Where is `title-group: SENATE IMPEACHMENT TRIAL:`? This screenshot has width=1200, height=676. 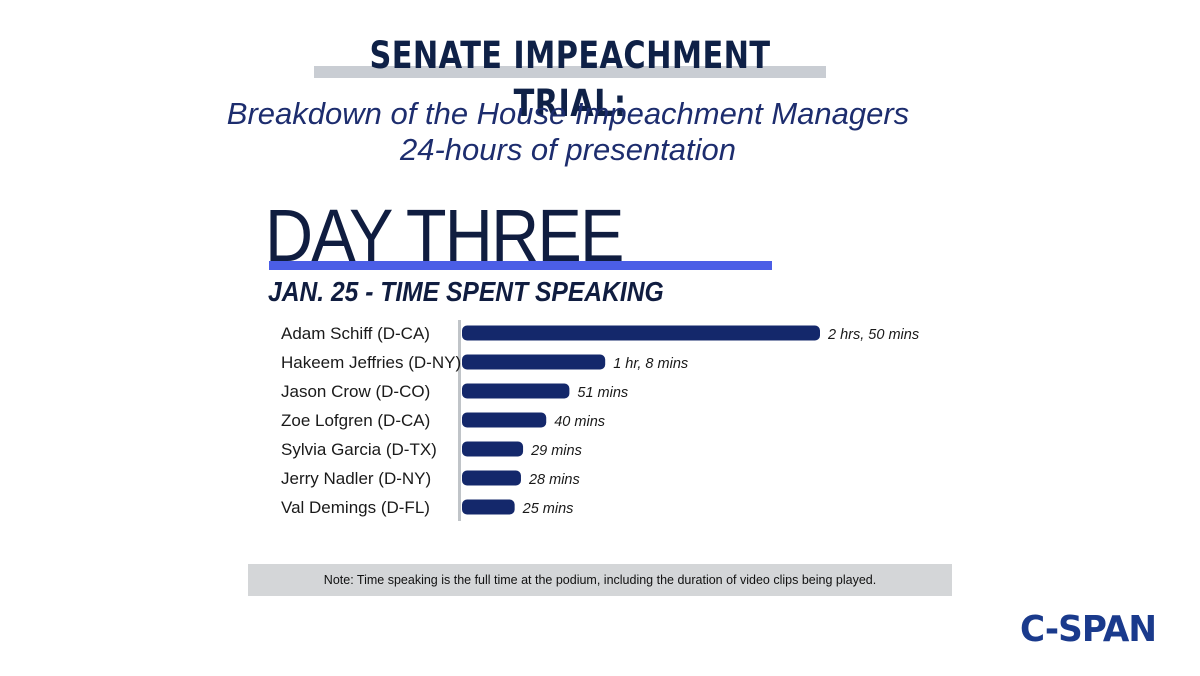 title-group: SENATE IMPEACHMENT TRIAL: is located at coordinates (570, 78).